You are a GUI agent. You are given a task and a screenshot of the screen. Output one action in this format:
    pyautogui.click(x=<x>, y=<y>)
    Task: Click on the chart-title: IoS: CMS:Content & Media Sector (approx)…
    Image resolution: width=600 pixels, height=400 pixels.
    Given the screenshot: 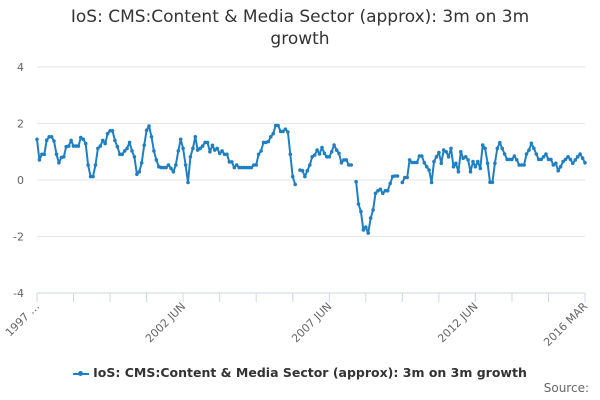 What is the action you would take?
    pyautogui.click(x=300, y=28)
    